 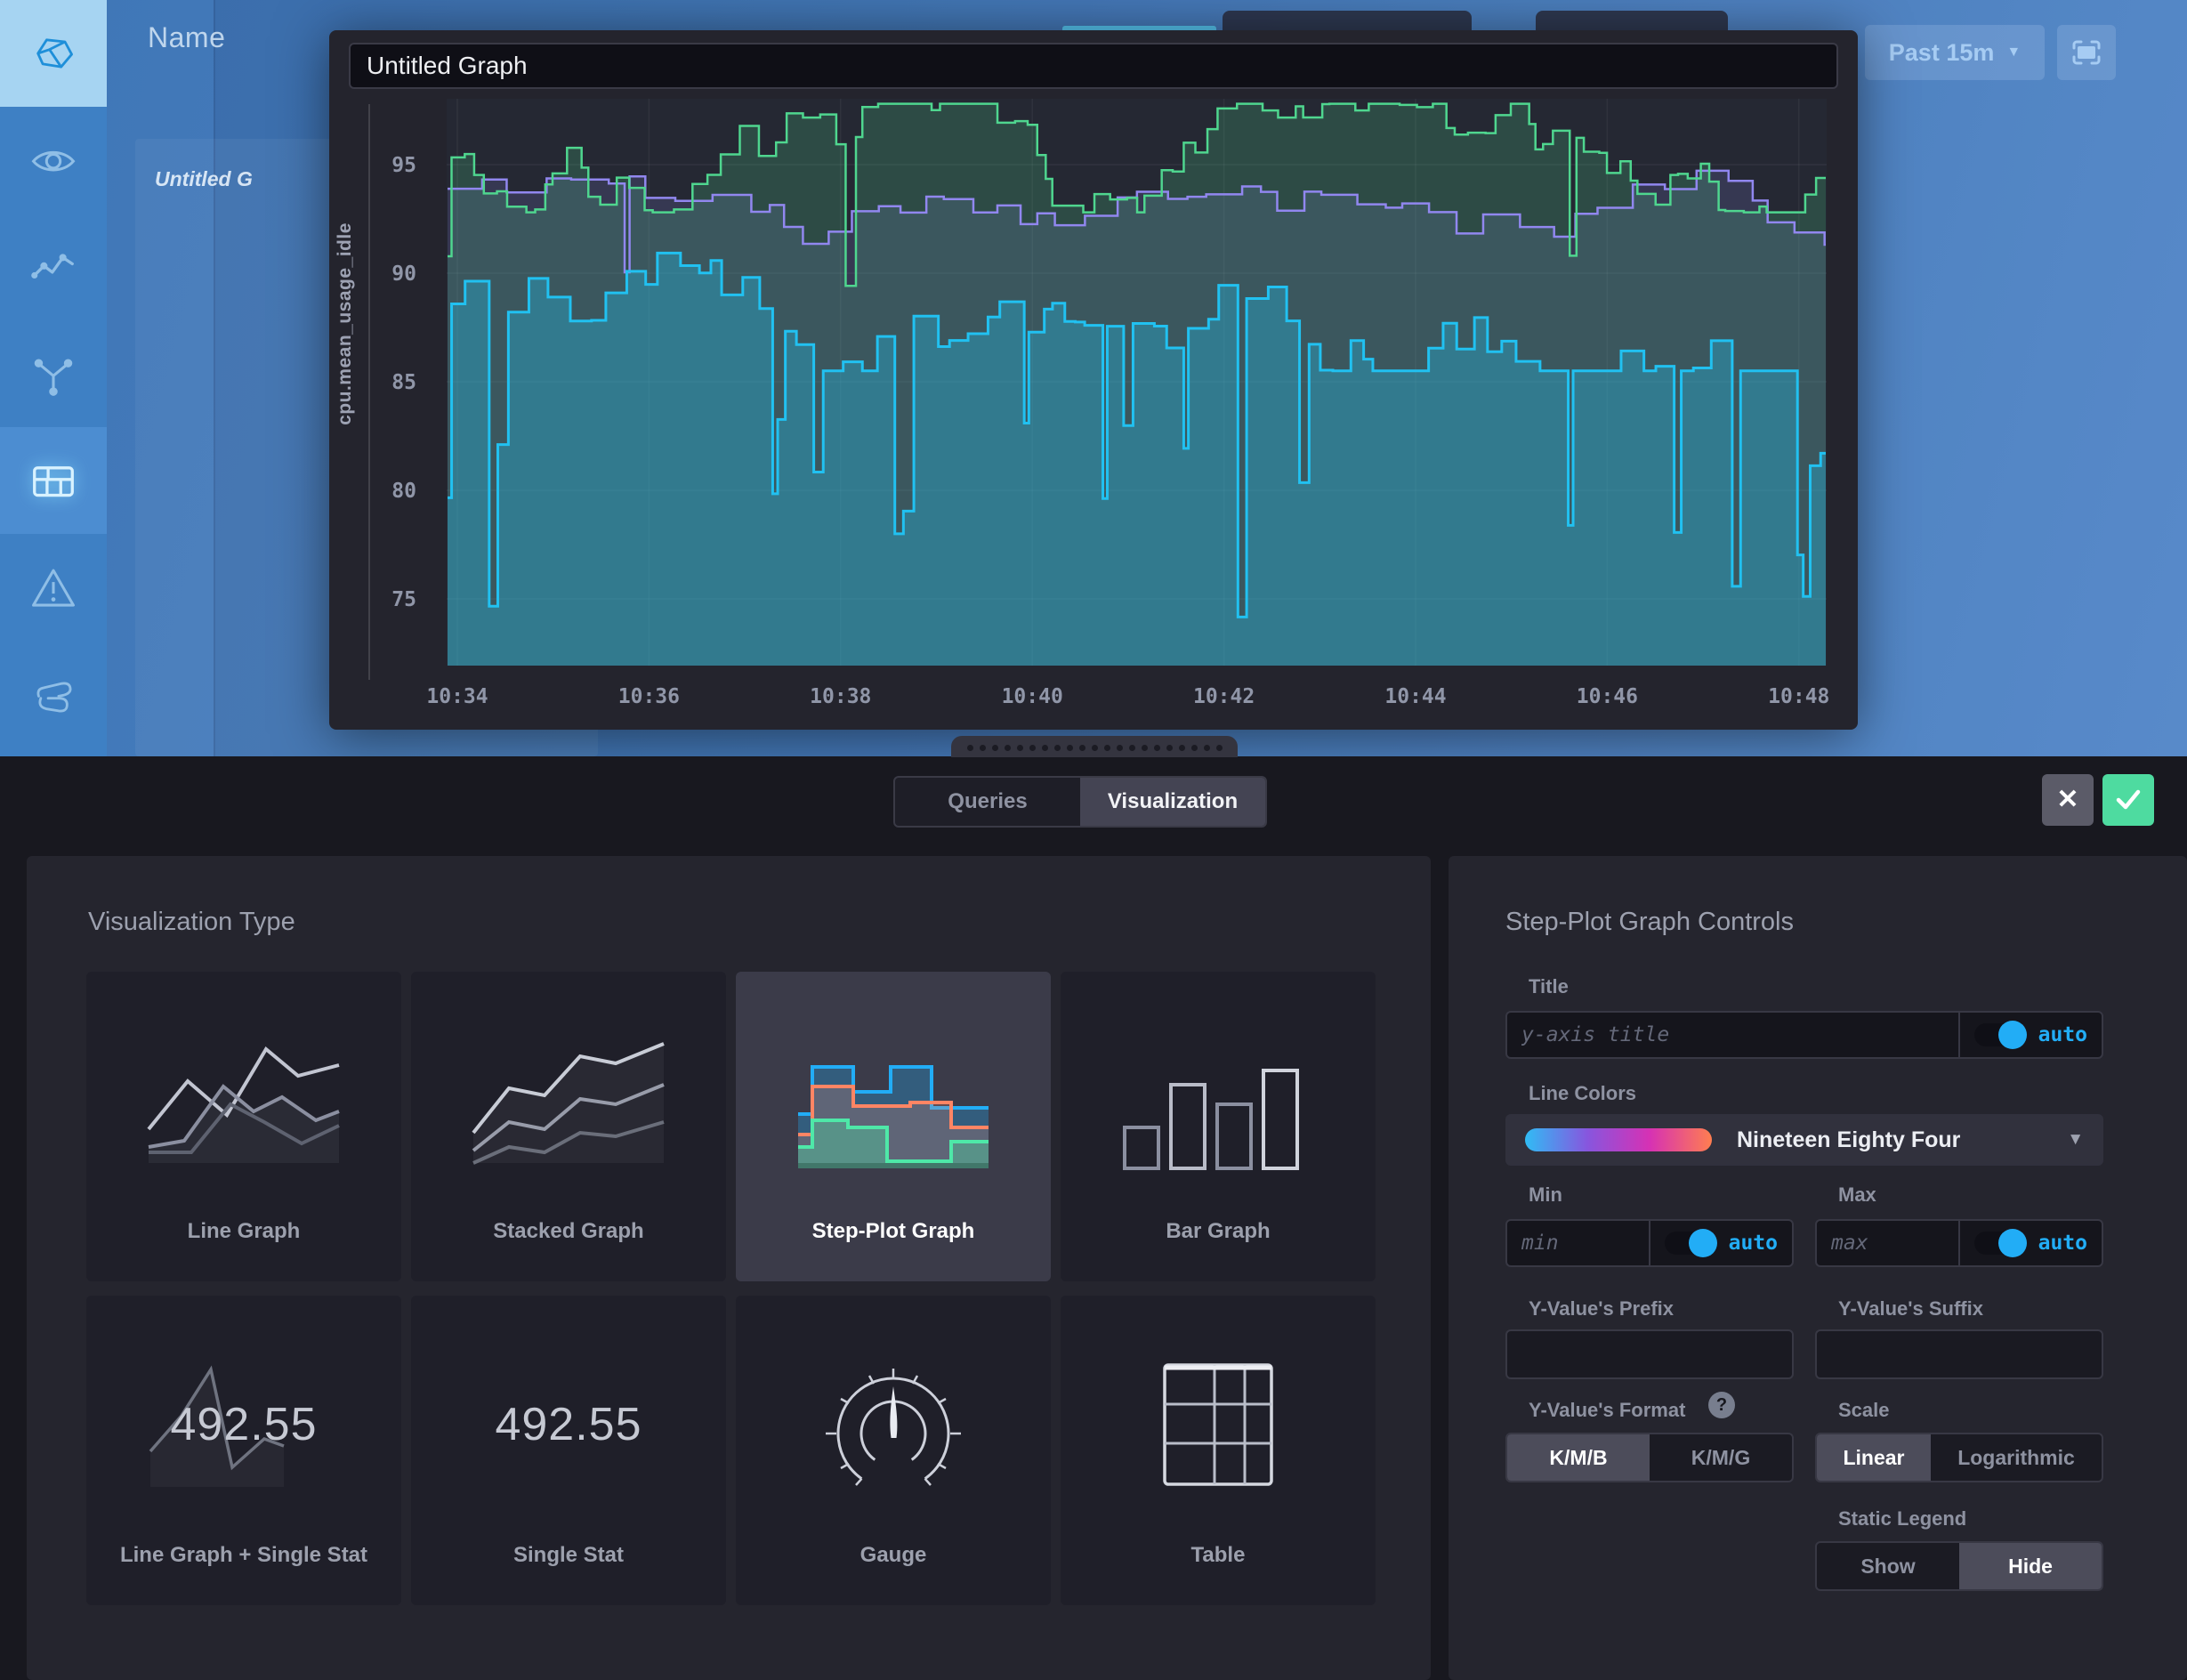 I want to click on max-input, so click(x=1888, y=1243).